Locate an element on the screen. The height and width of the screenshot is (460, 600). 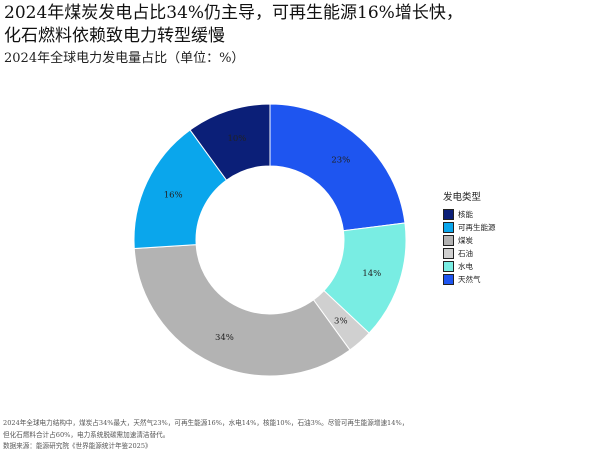
legend-title: 发电类型 is located at coordinates (462, 197).